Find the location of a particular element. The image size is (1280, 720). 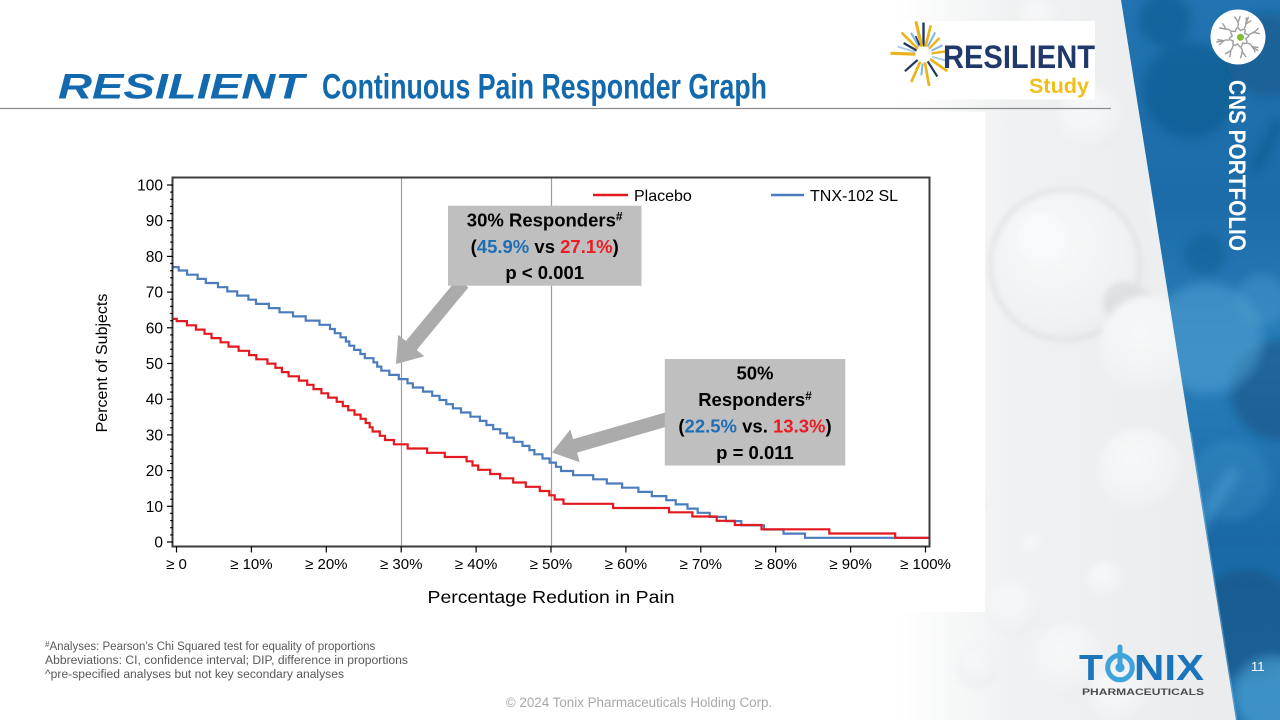

svg-text: ≥ 10% is located at coordinates (251, 564).